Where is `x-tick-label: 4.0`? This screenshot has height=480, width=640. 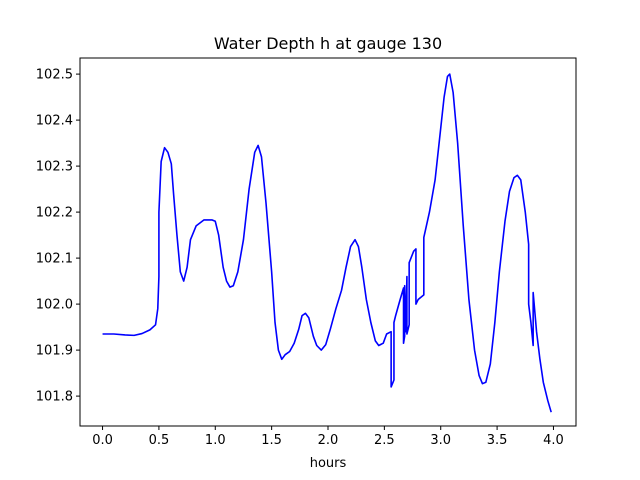
x-tick-label: 4.0 is located at coordinates (553, 440).